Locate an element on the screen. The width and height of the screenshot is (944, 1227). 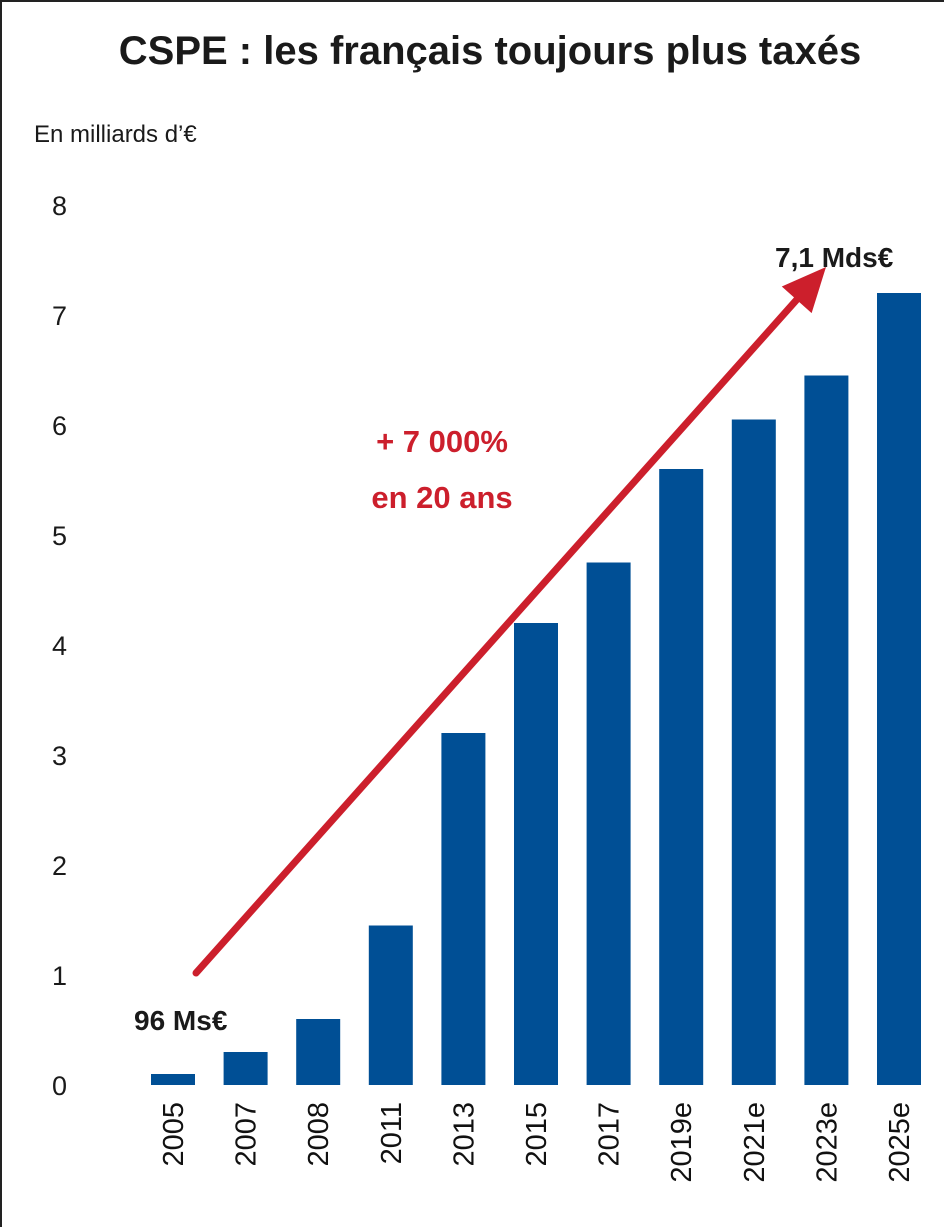
growth-label-line1: + 7 000% is located at coordinates (442, 441).